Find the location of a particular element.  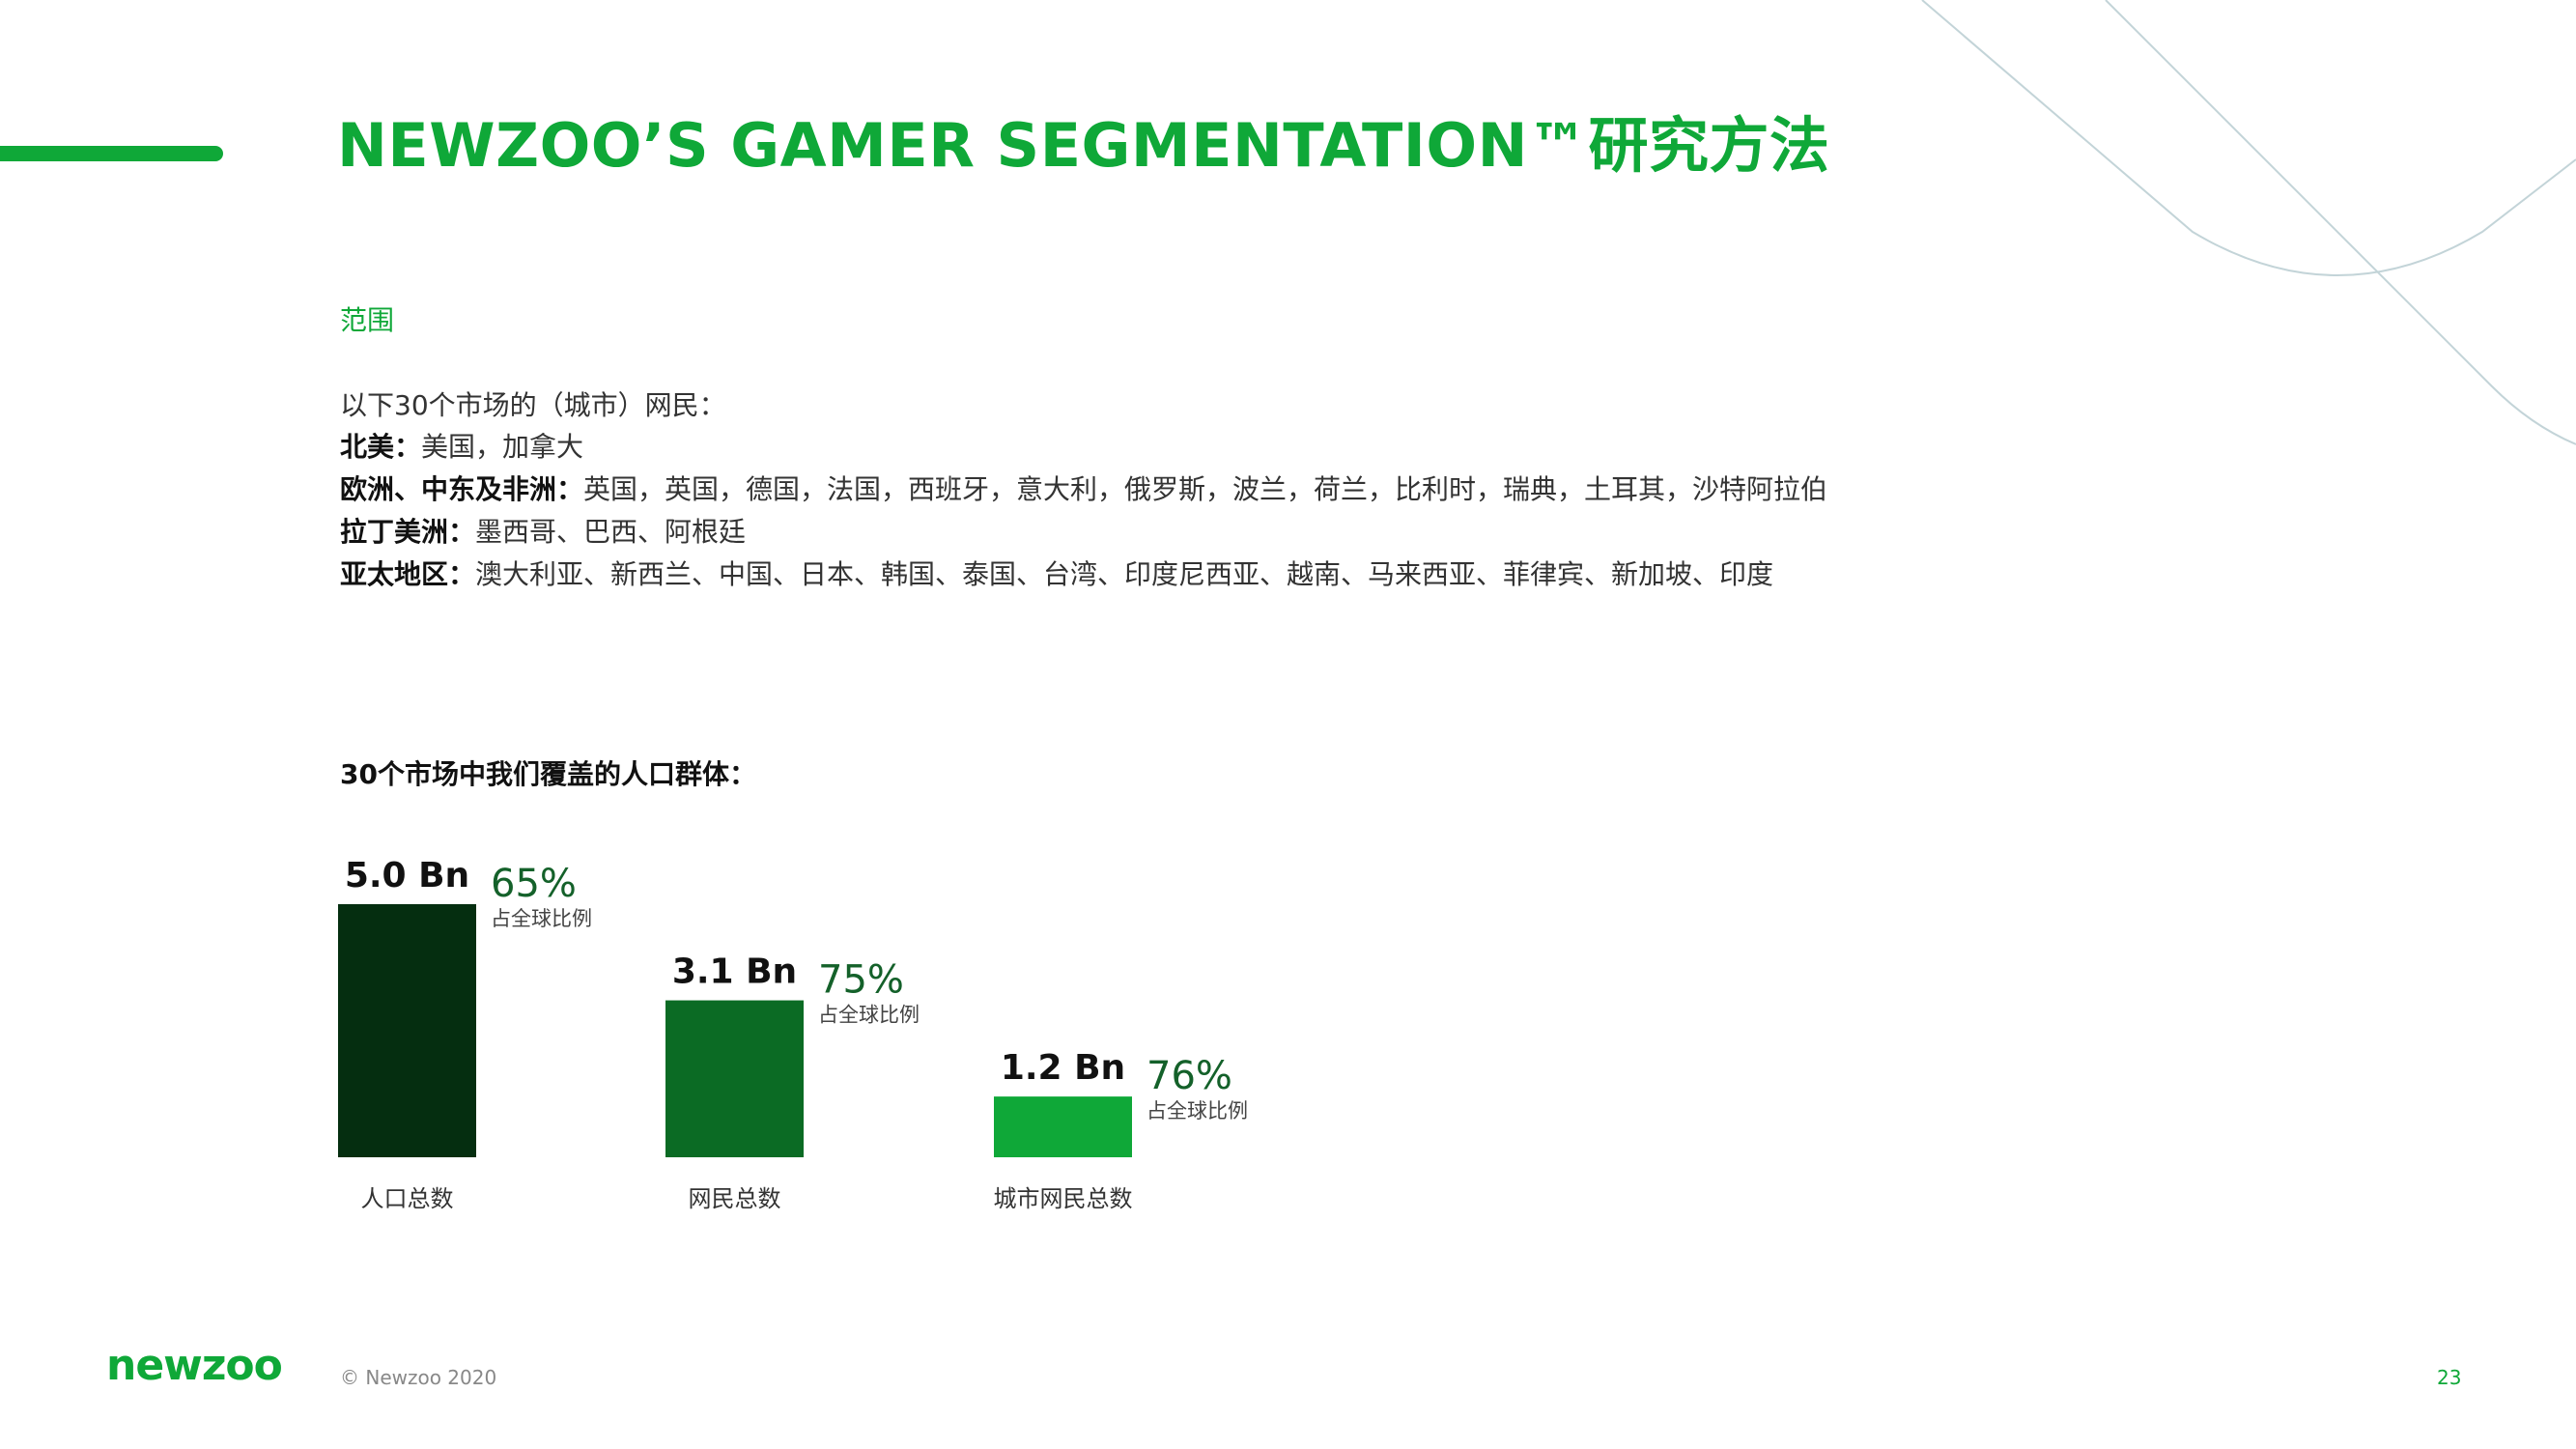

page-number: 23 is located at coordinates (2449, 1377).